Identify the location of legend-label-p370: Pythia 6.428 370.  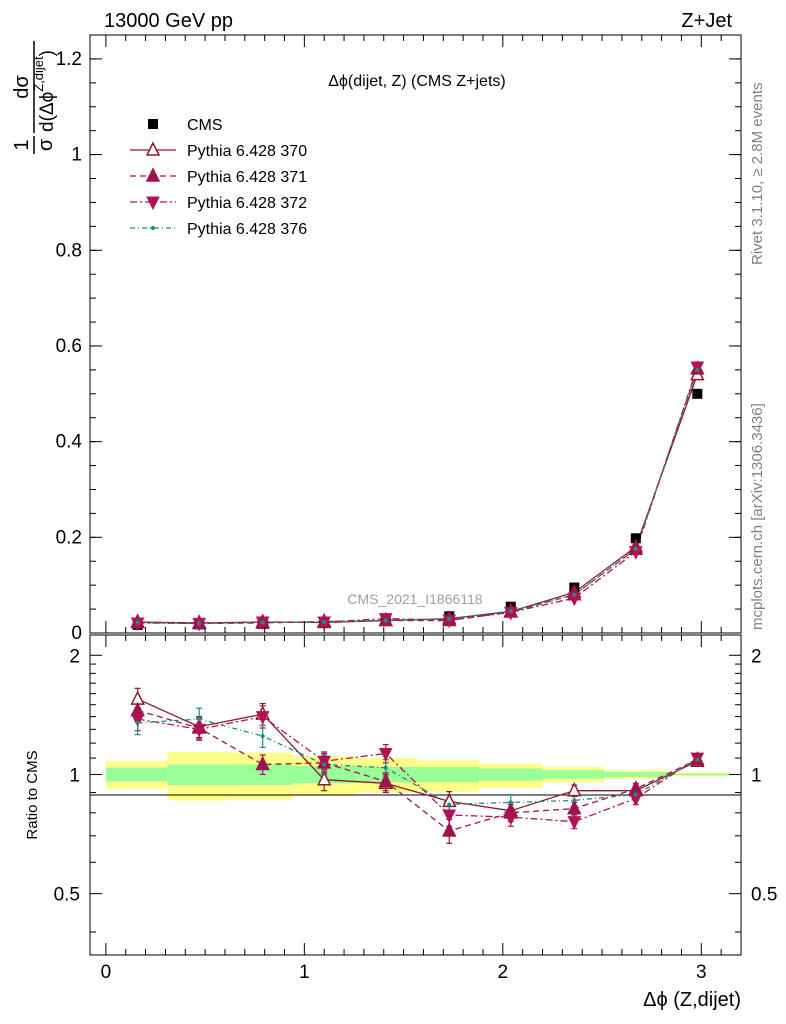
(247, 151).